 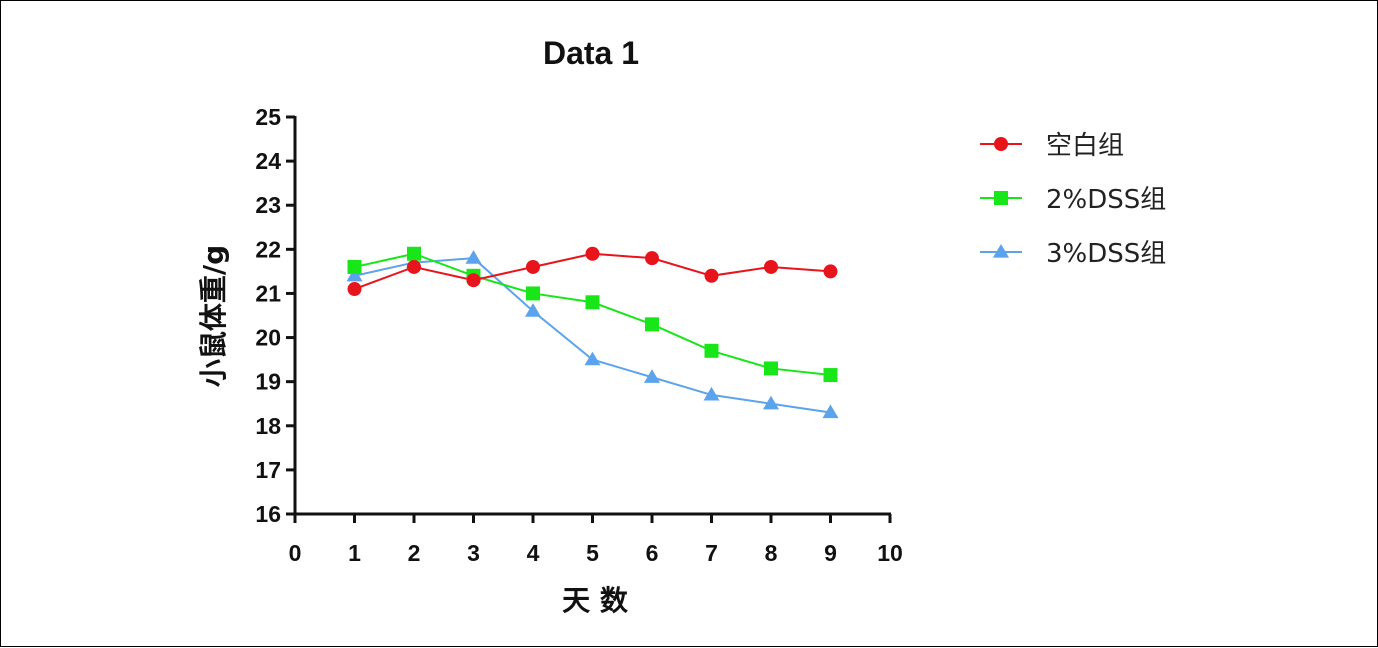 I want to click on y-tick-label: 23, so click(x=268, y=205).